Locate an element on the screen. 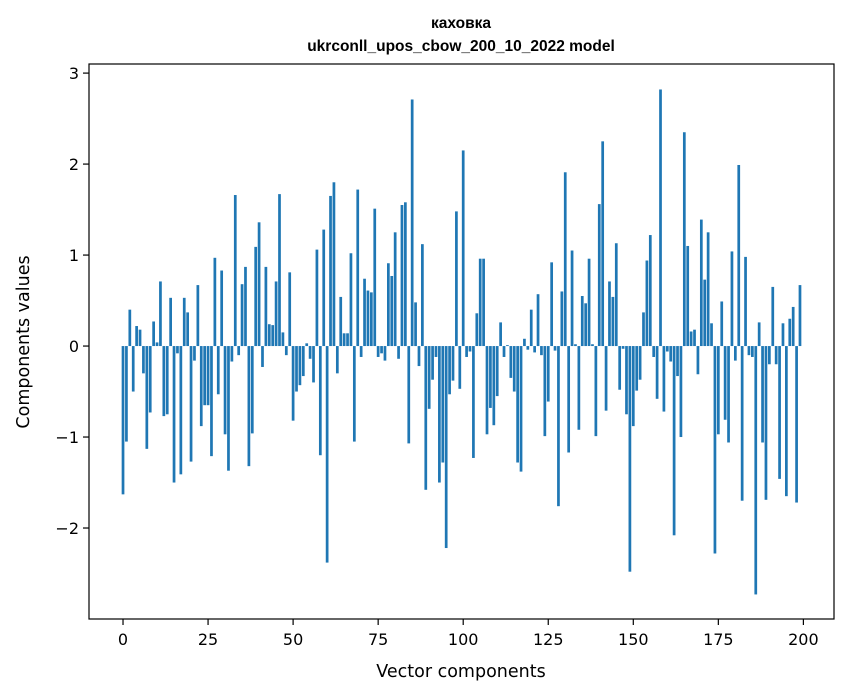  x-tick-label: 175 is located at coordinates (718, 639).